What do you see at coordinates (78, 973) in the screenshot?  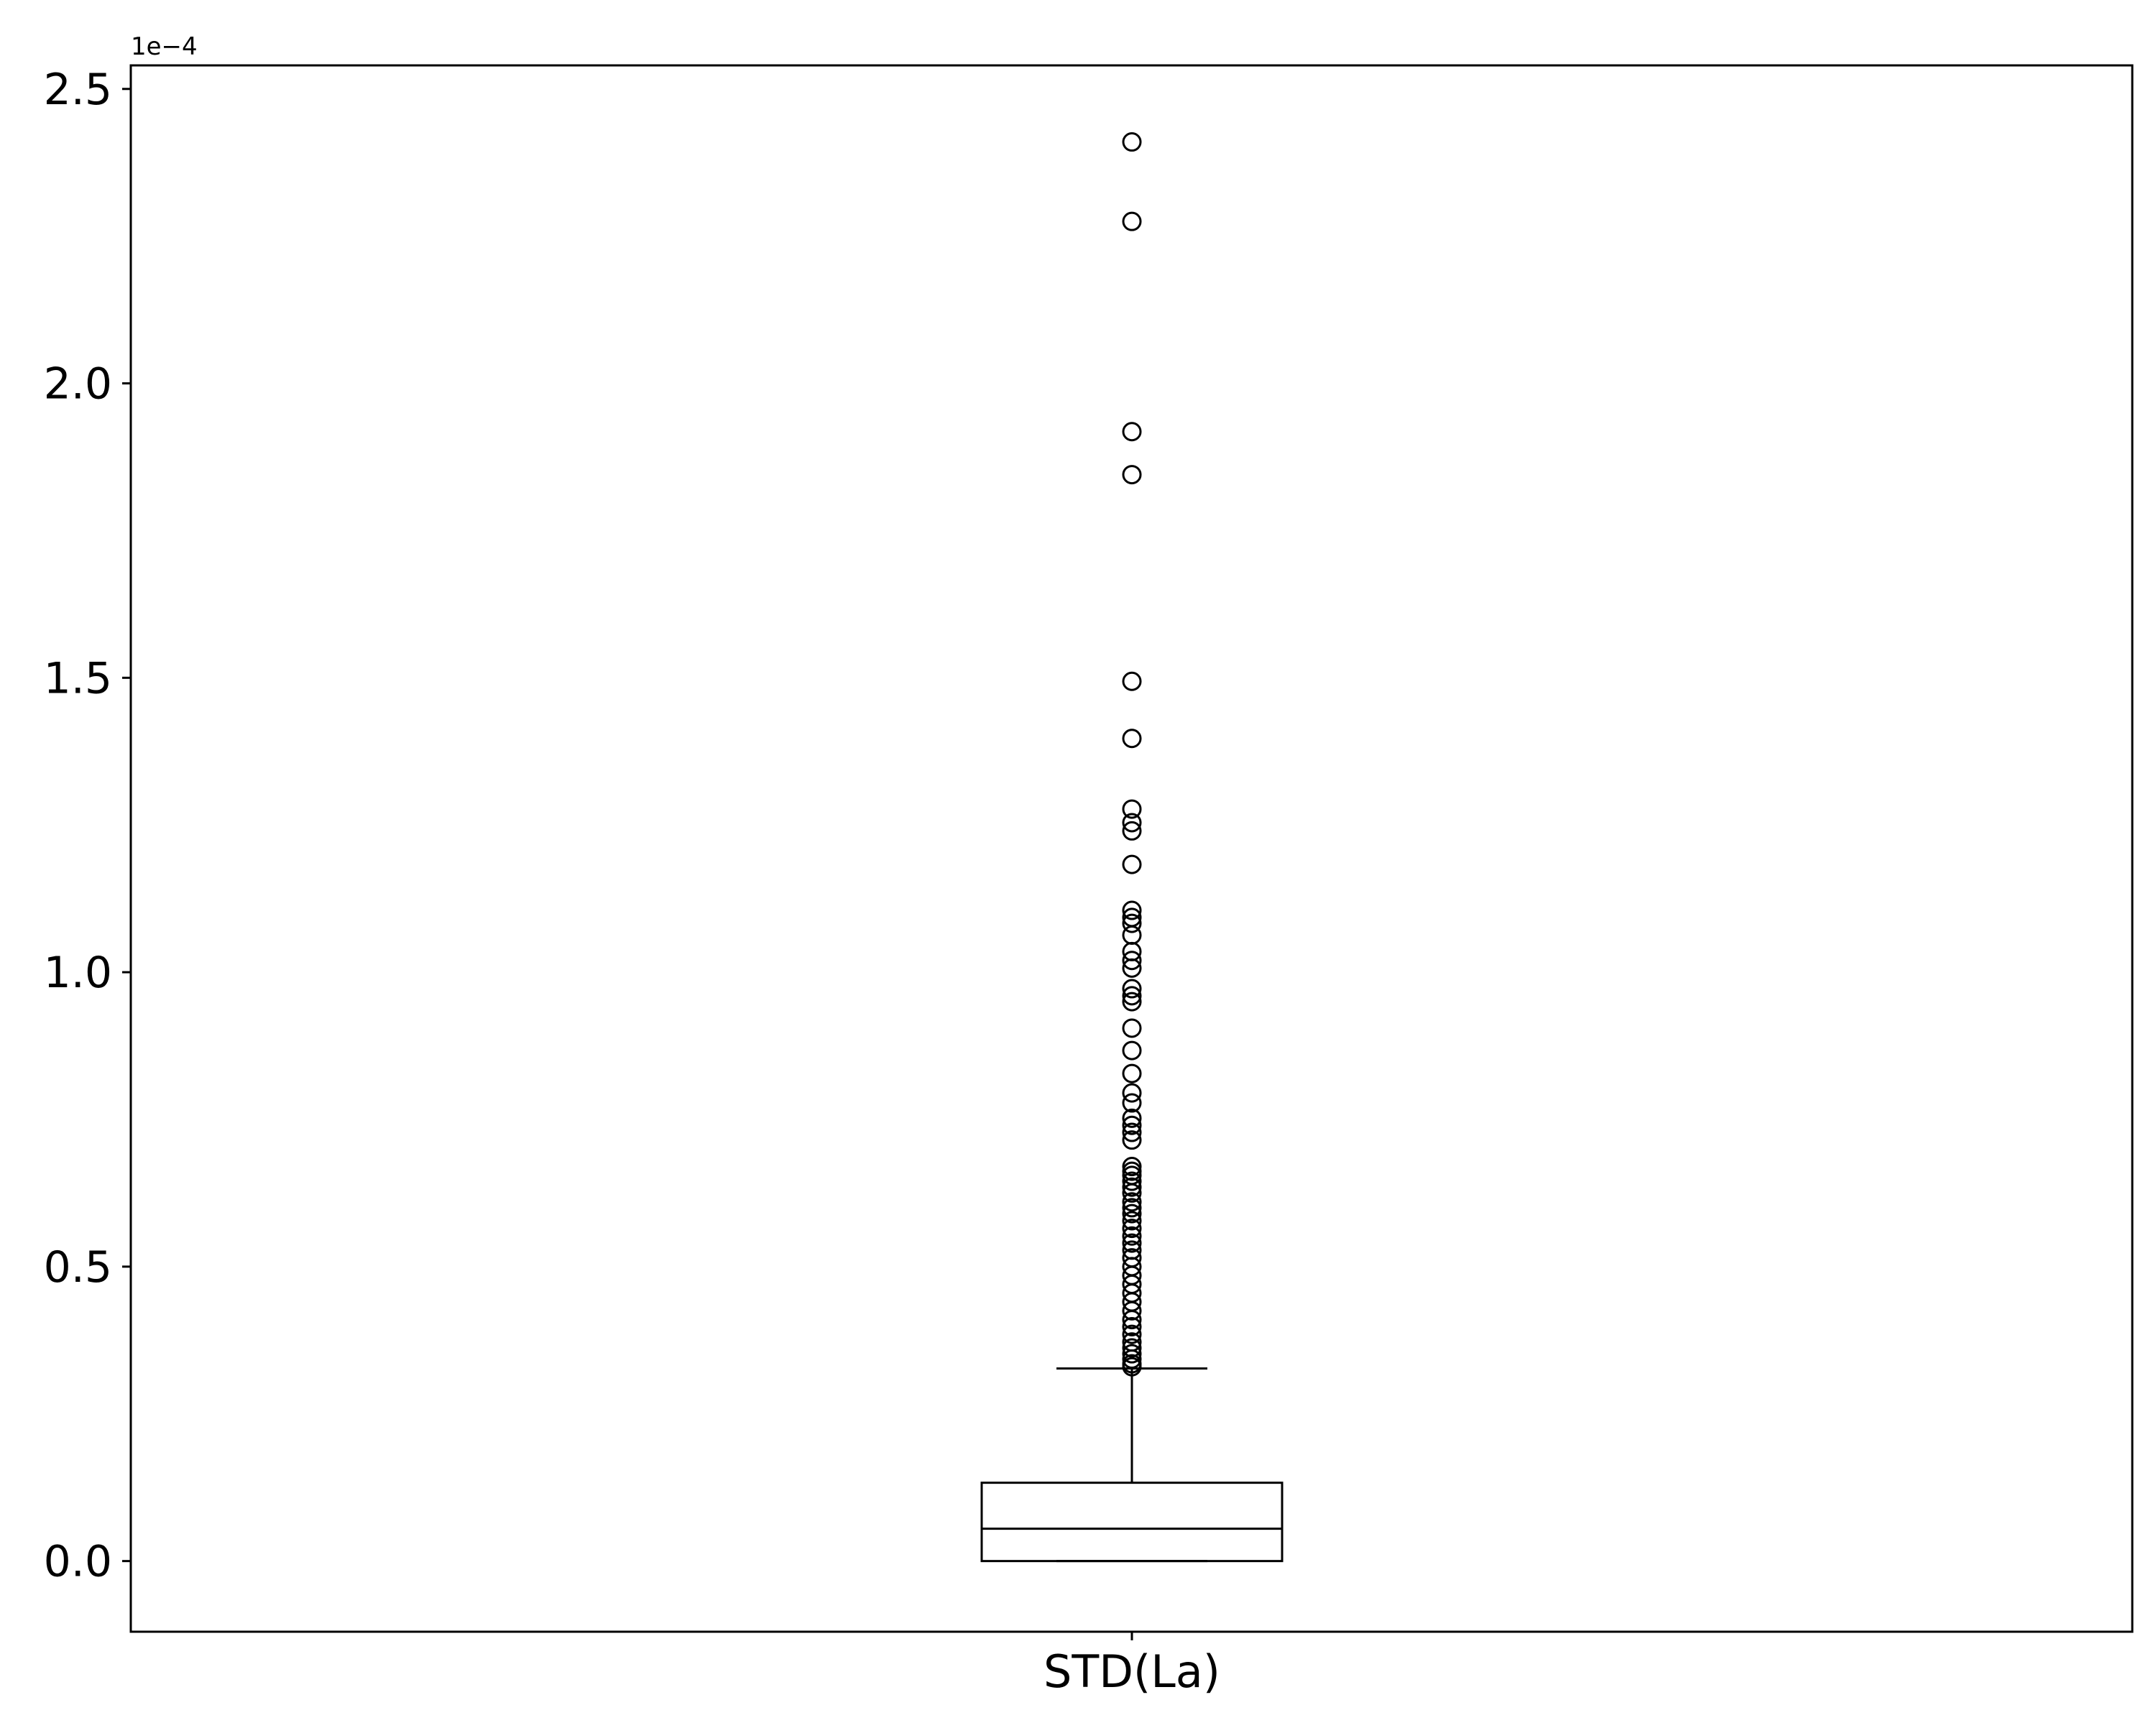 I see `y-tick-label: 1.0` at bounding box center [78, 973].